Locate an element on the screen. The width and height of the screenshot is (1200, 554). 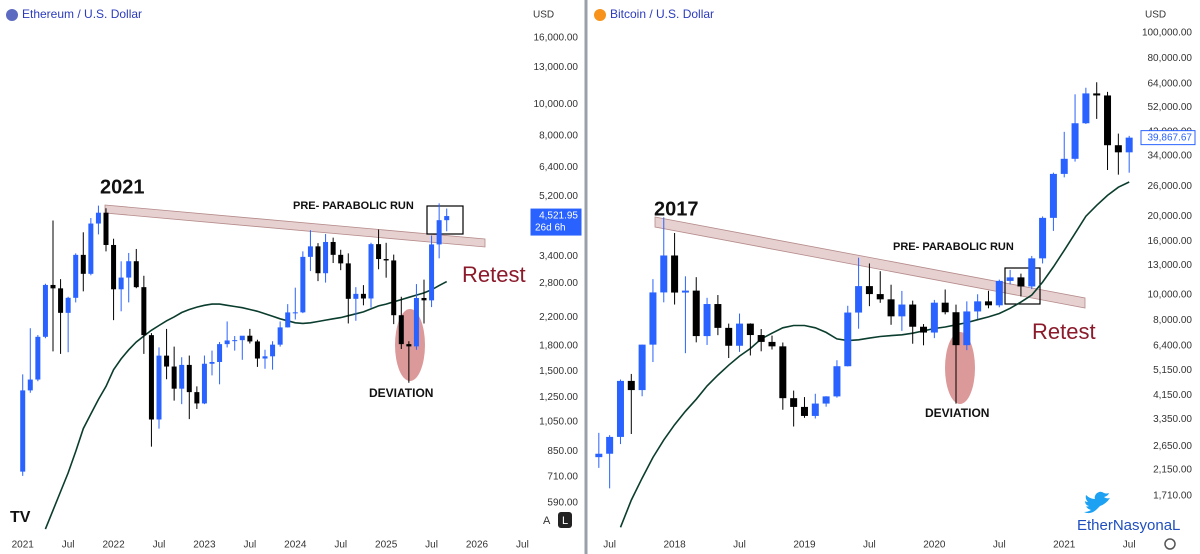
x-tick-label: 2025 is located at coordinates (386, 545).